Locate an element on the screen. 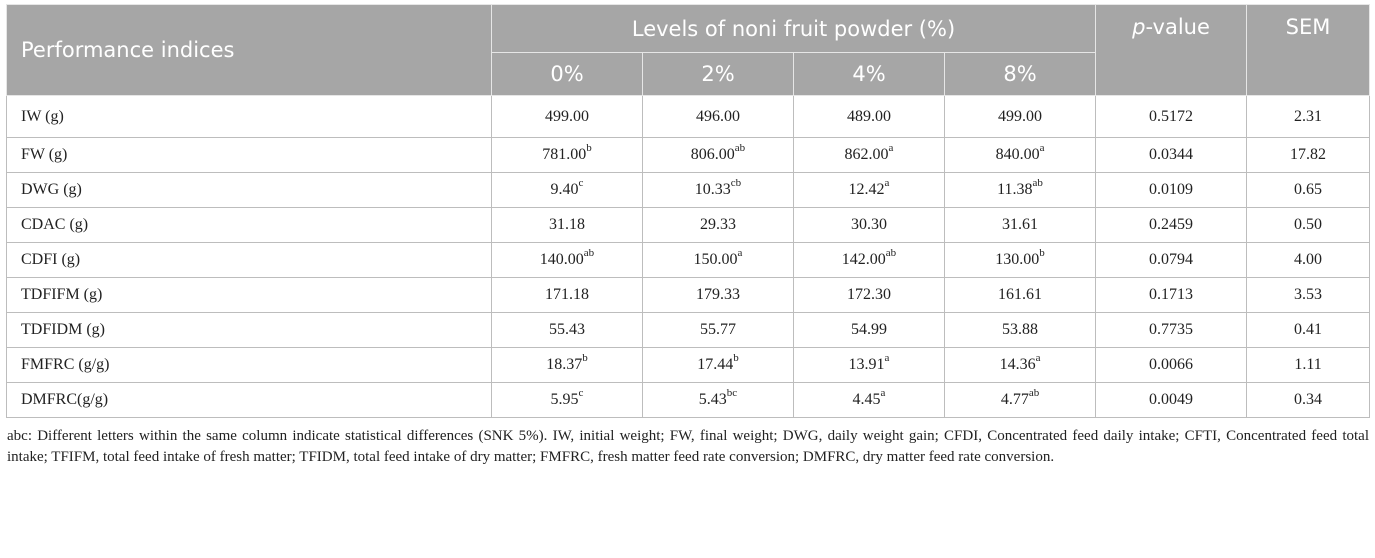 This screenshot has height=558, width=1375. pvalue-cell: 0.0109 is located at coordinates (1171, 190).